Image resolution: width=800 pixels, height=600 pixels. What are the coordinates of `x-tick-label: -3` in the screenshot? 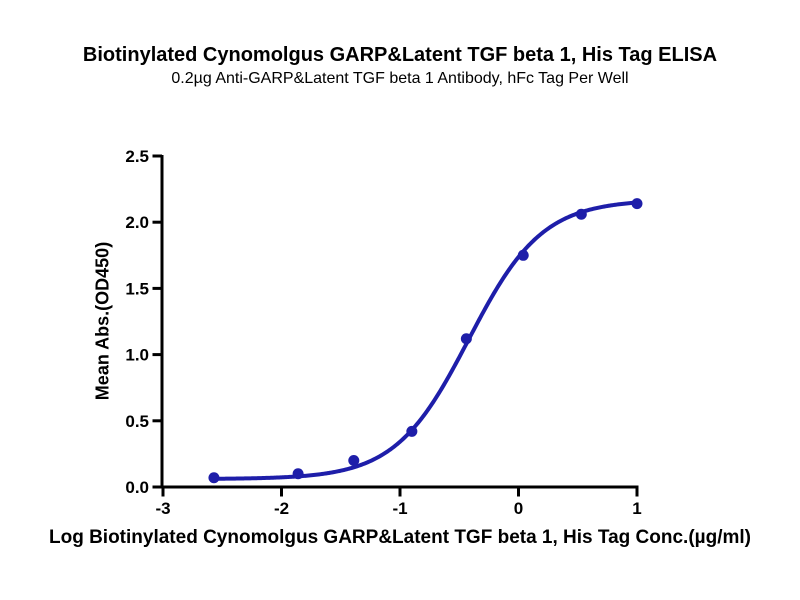 It's located at (162, 508).